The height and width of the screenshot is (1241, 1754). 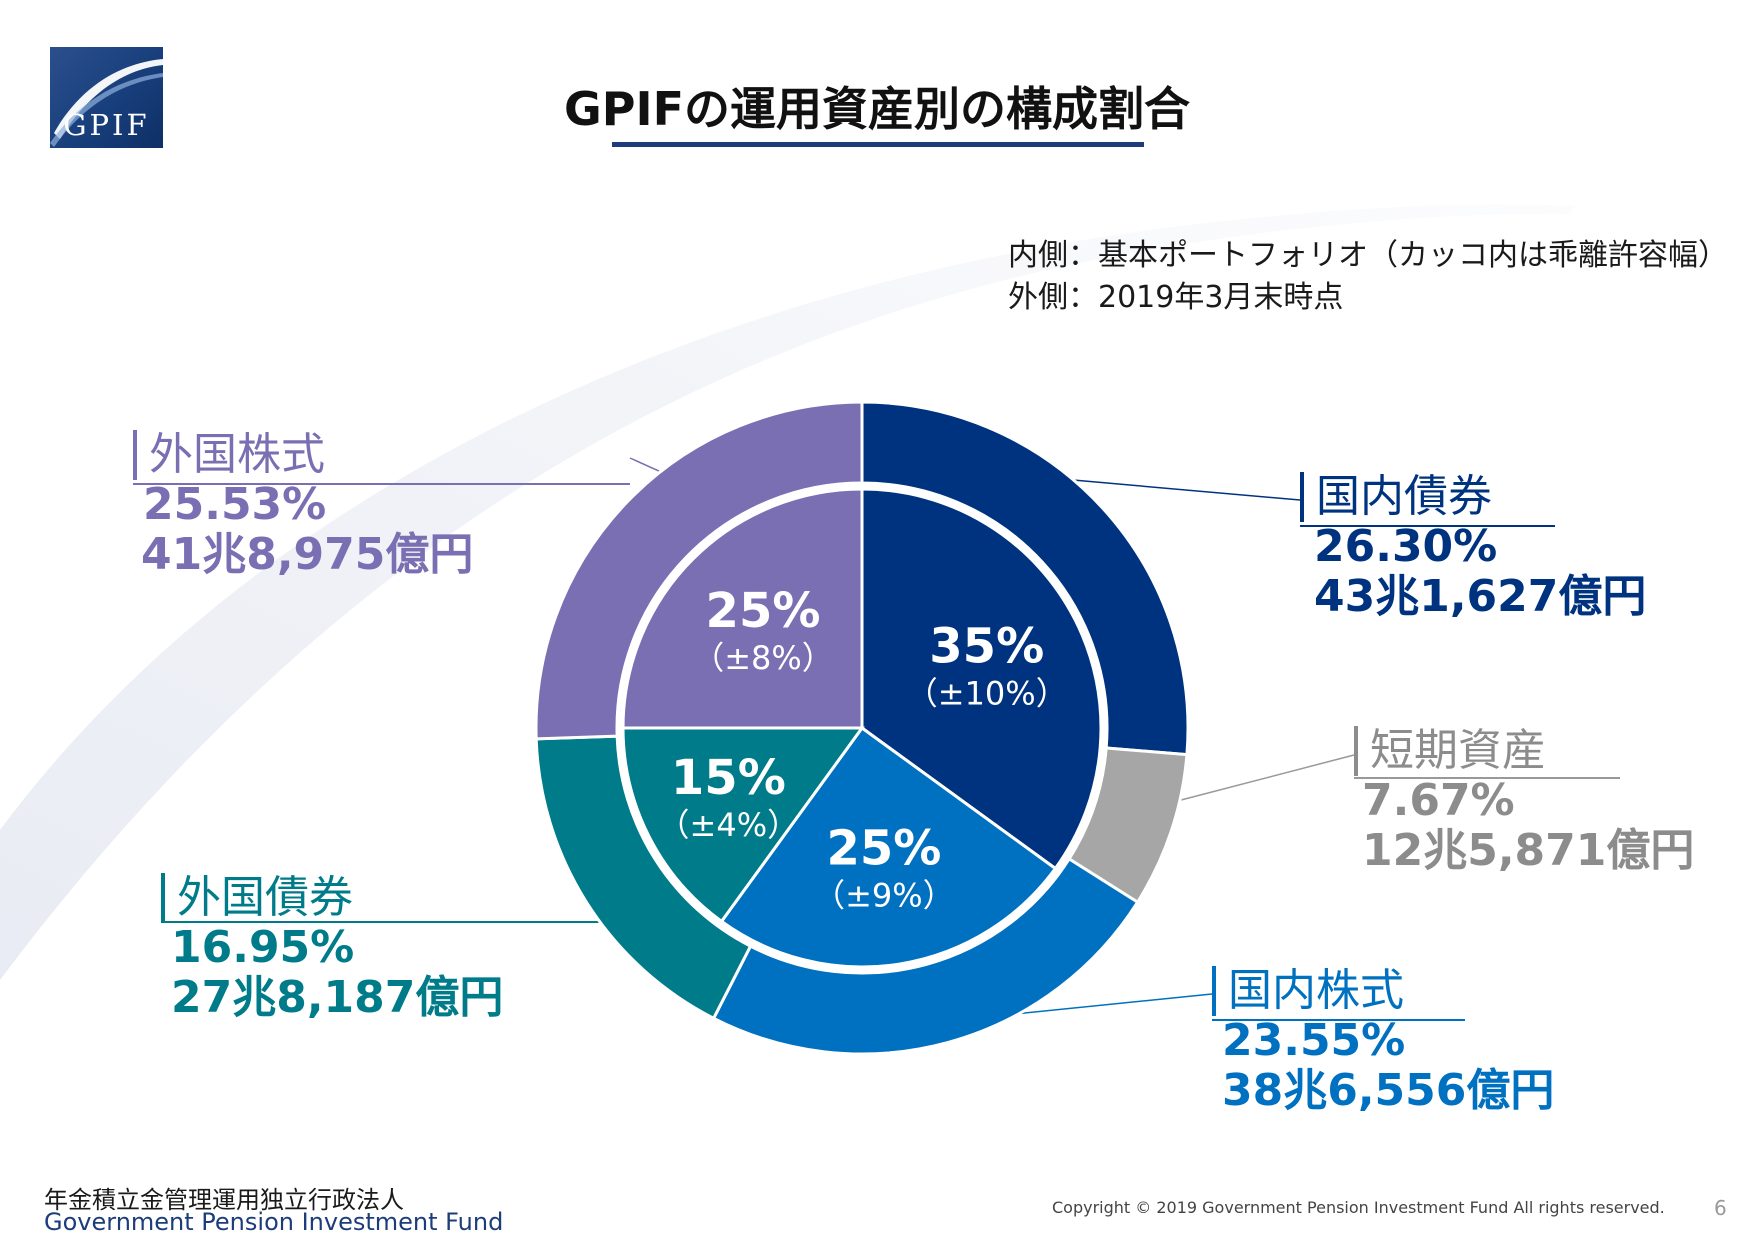 What do you see at coordinates (878, 144) in the screenshot?
I see `title-underline` at bounding box center [878, 144].